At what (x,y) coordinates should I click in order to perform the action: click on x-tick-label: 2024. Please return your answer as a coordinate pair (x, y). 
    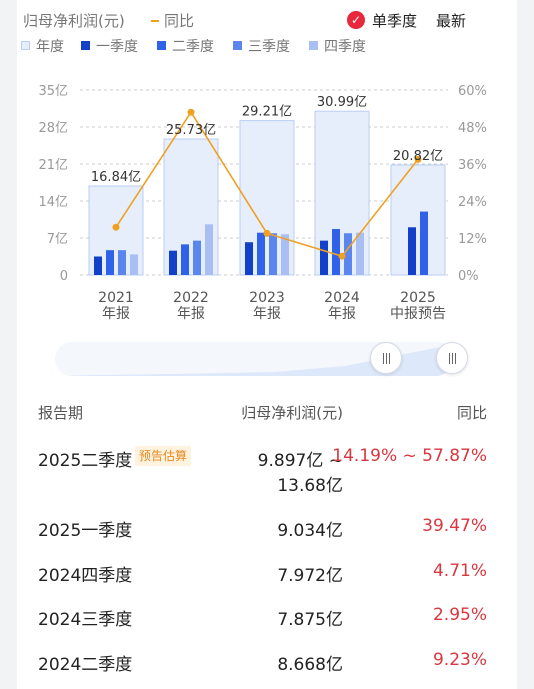
    Looking at the image, I should click on (342, 298).